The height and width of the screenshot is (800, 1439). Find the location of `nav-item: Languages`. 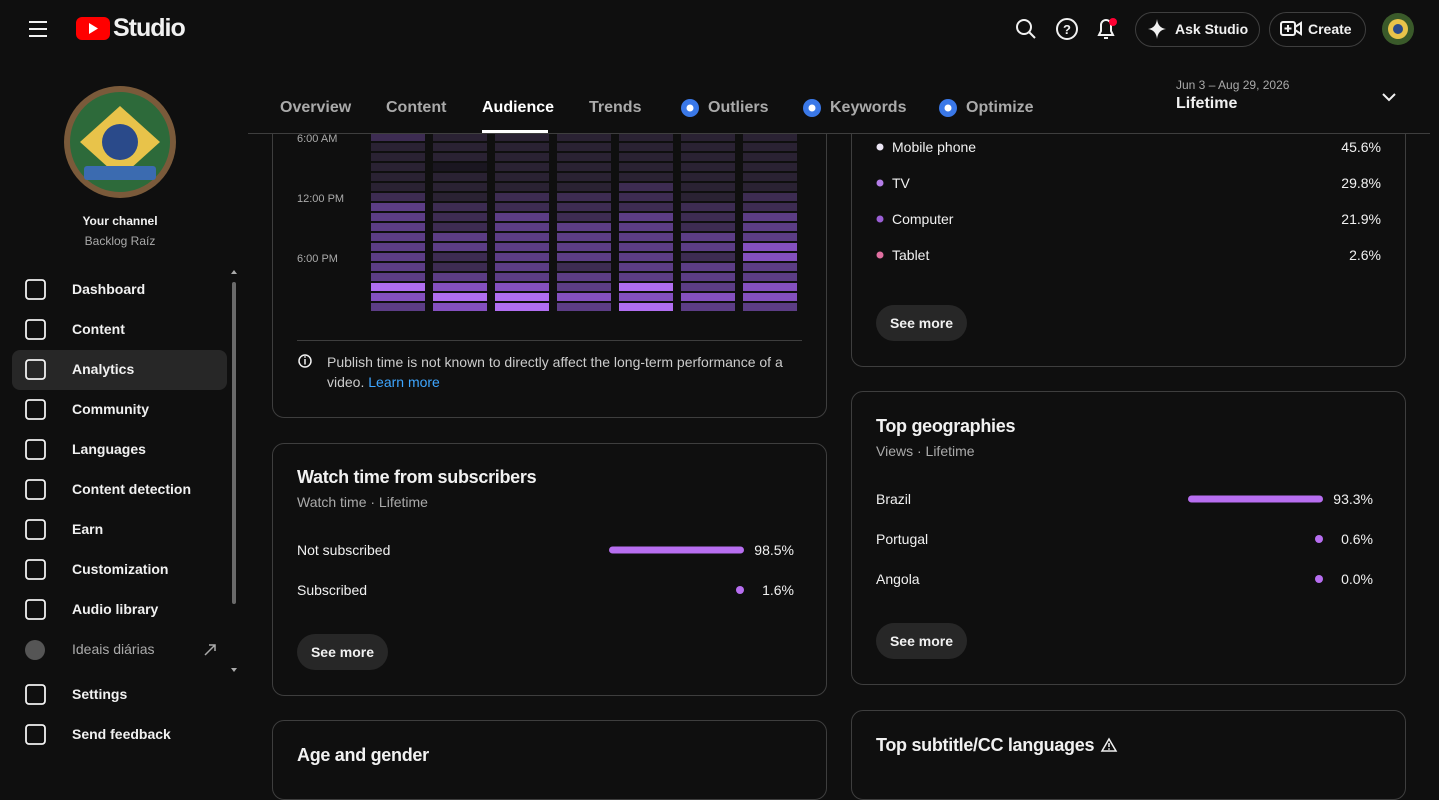

nav-item: Languages is located at coordinates (109, 449).